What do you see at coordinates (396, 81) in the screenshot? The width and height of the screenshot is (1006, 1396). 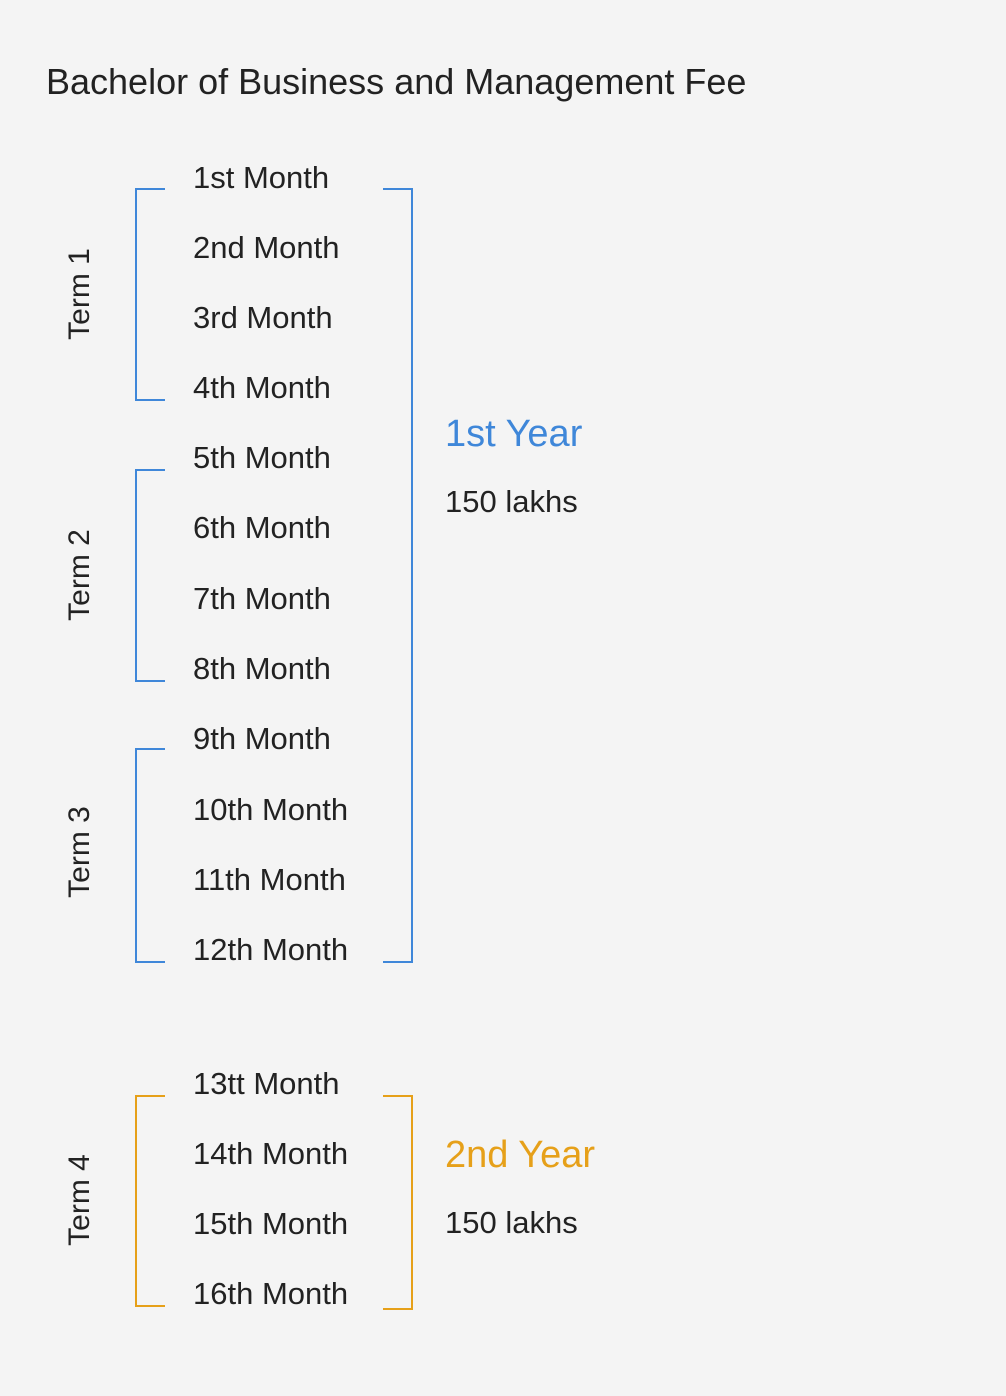 I see `page-title: Bachelor of Business and Management Fee` at bounding box center [396, 81].